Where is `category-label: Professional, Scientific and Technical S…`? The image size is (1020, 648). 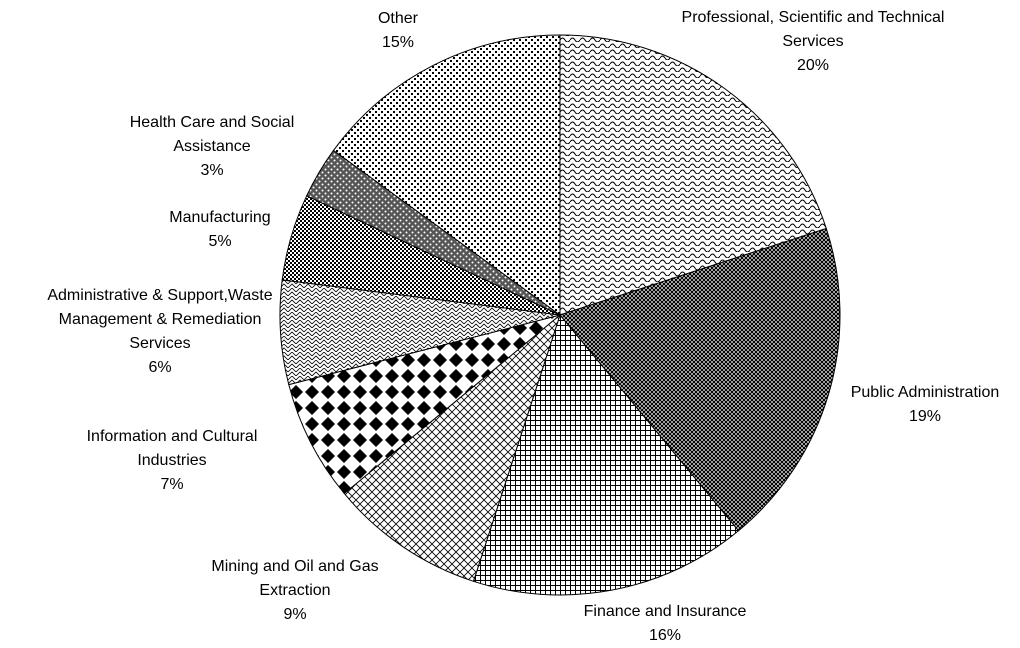
category-label: Professional, Scientific and Technical S… is located at coordinates (813, 29).